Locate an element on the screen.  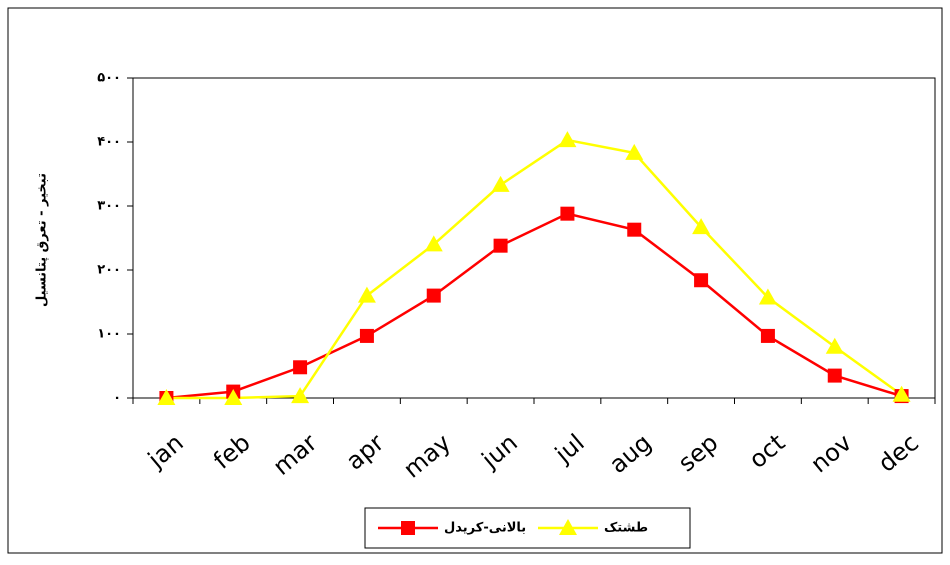
y-tick-label: ۴۰۰ is located at coordinates (109, 142).